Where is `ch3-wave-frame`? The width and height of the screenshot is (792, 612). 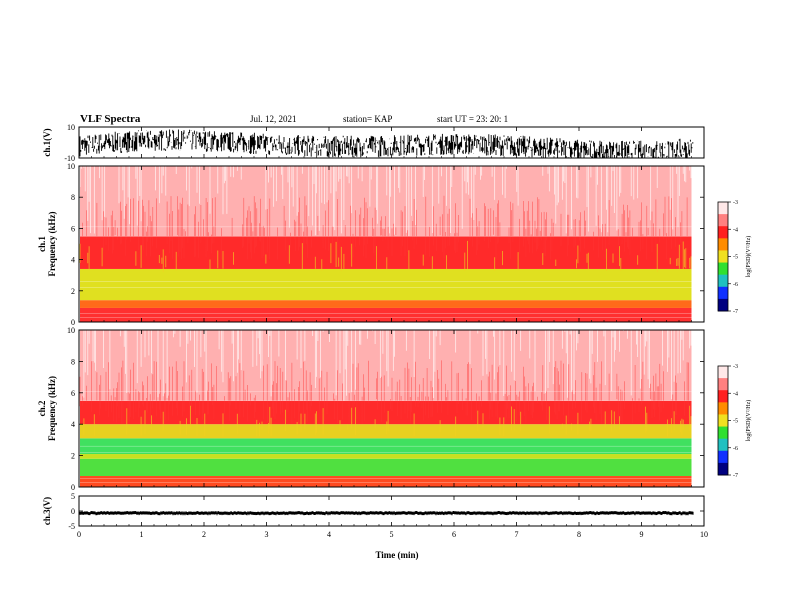
ch3-wave-frame is located at coordinates (391, 511).